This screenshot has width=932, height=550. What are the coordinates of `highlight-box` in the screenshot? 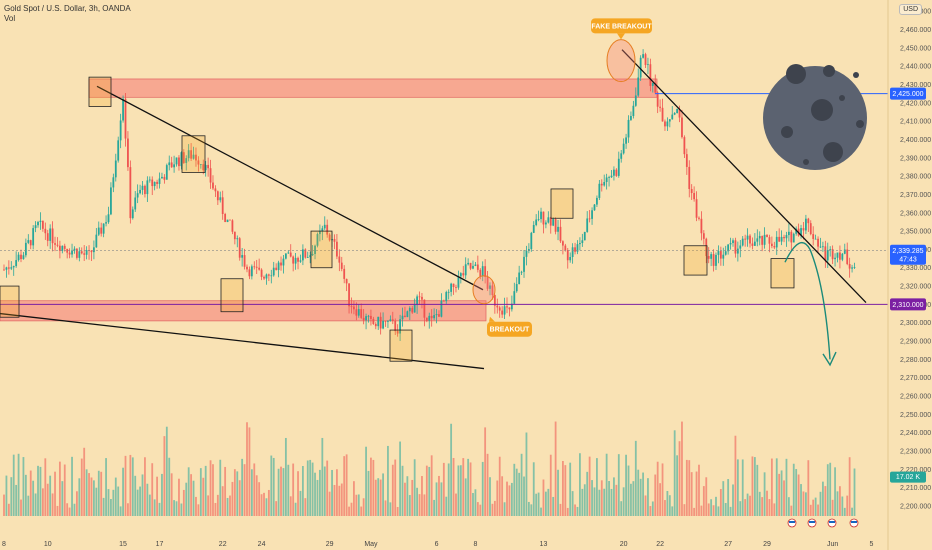 It's located at (562, 203).